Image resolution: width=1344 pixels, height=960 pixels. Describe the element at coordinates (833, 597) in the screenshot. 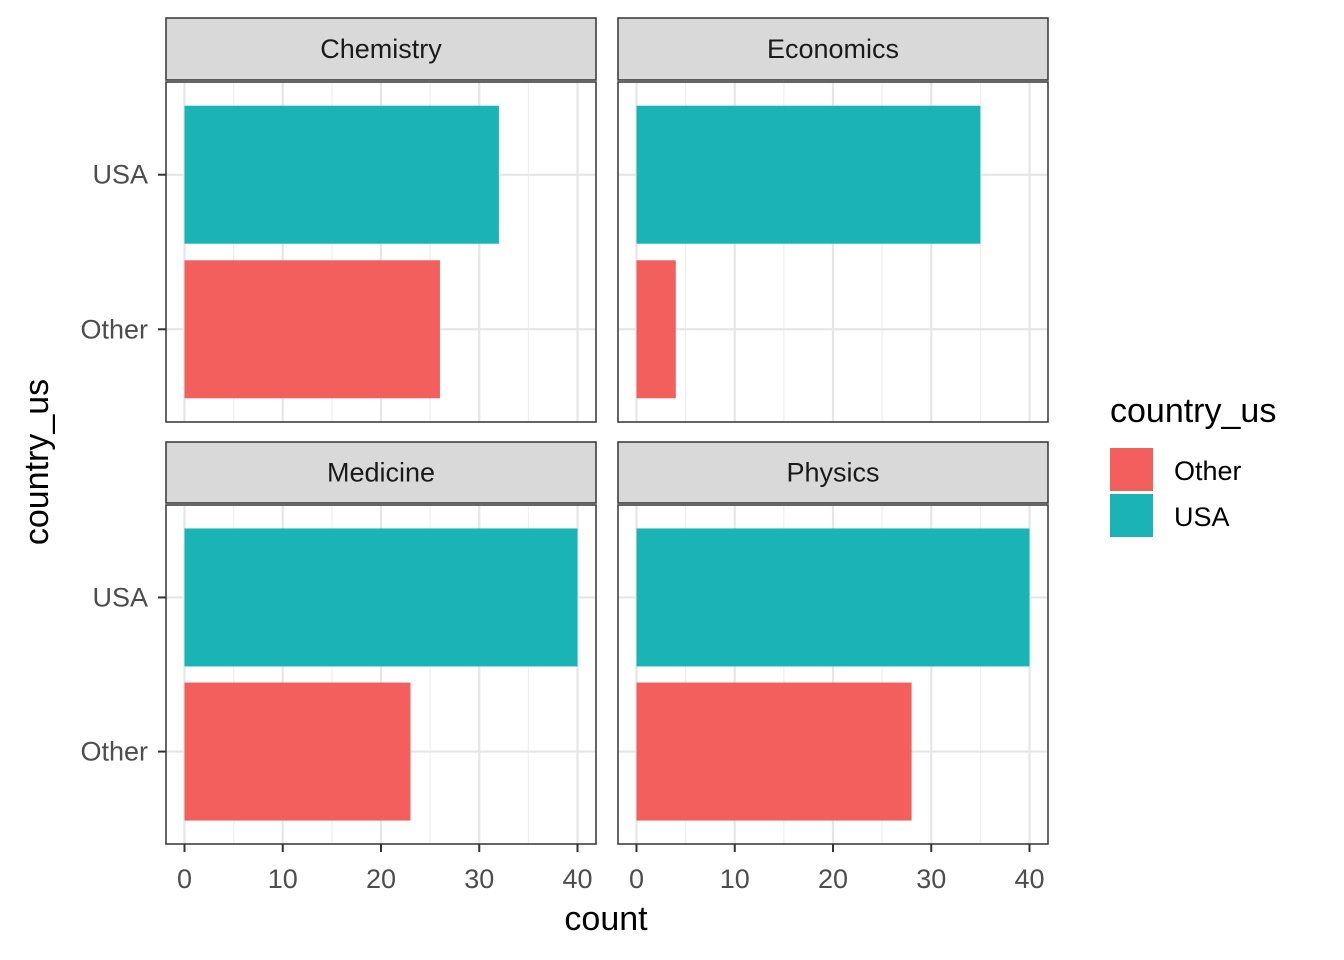

I see `bar-physics-usa` at that location.